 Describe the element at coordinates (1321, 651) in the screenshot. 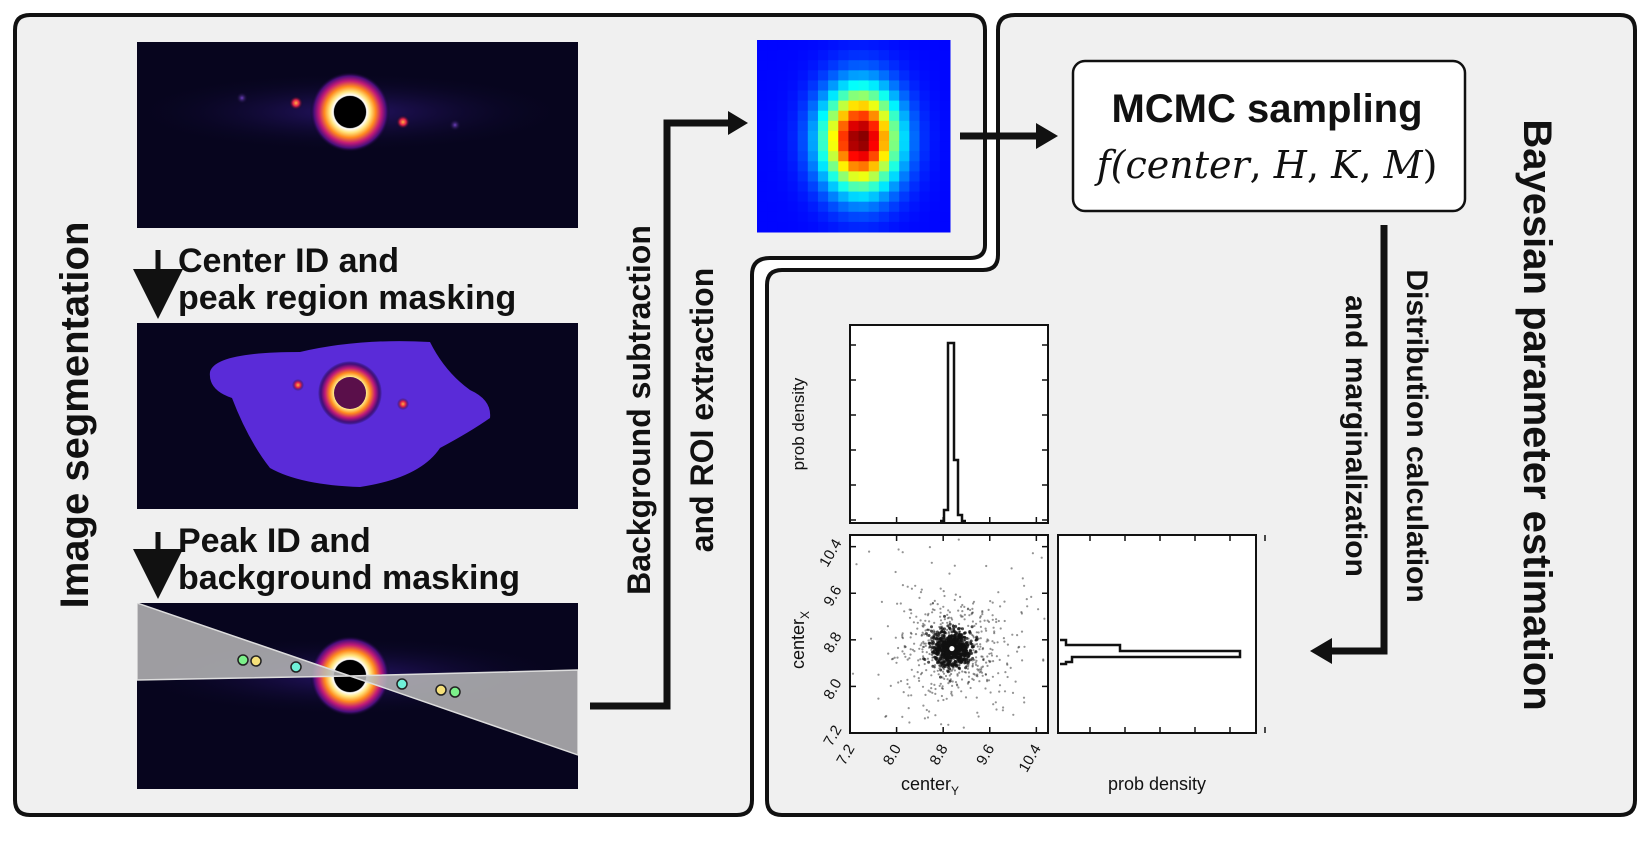

I see `distribution-arrowhead` at that location.